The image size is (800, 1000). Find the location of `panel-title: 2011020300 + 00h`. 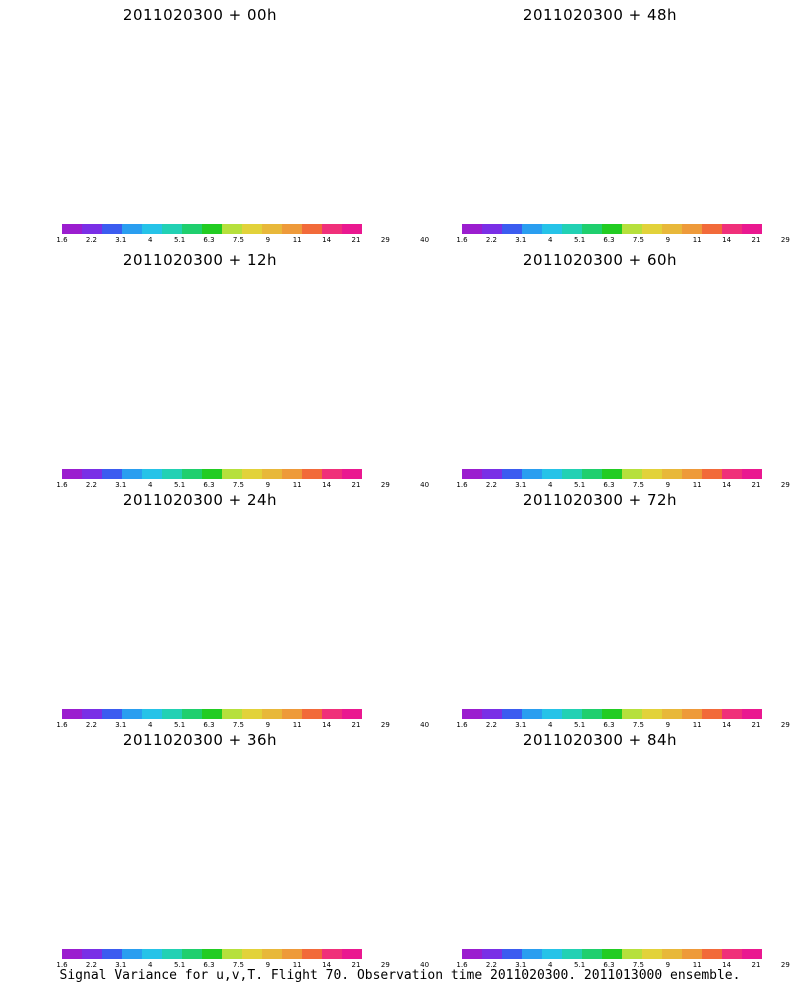

panel-title: 2011020300 + 00h is located at coordinates (200, 15).